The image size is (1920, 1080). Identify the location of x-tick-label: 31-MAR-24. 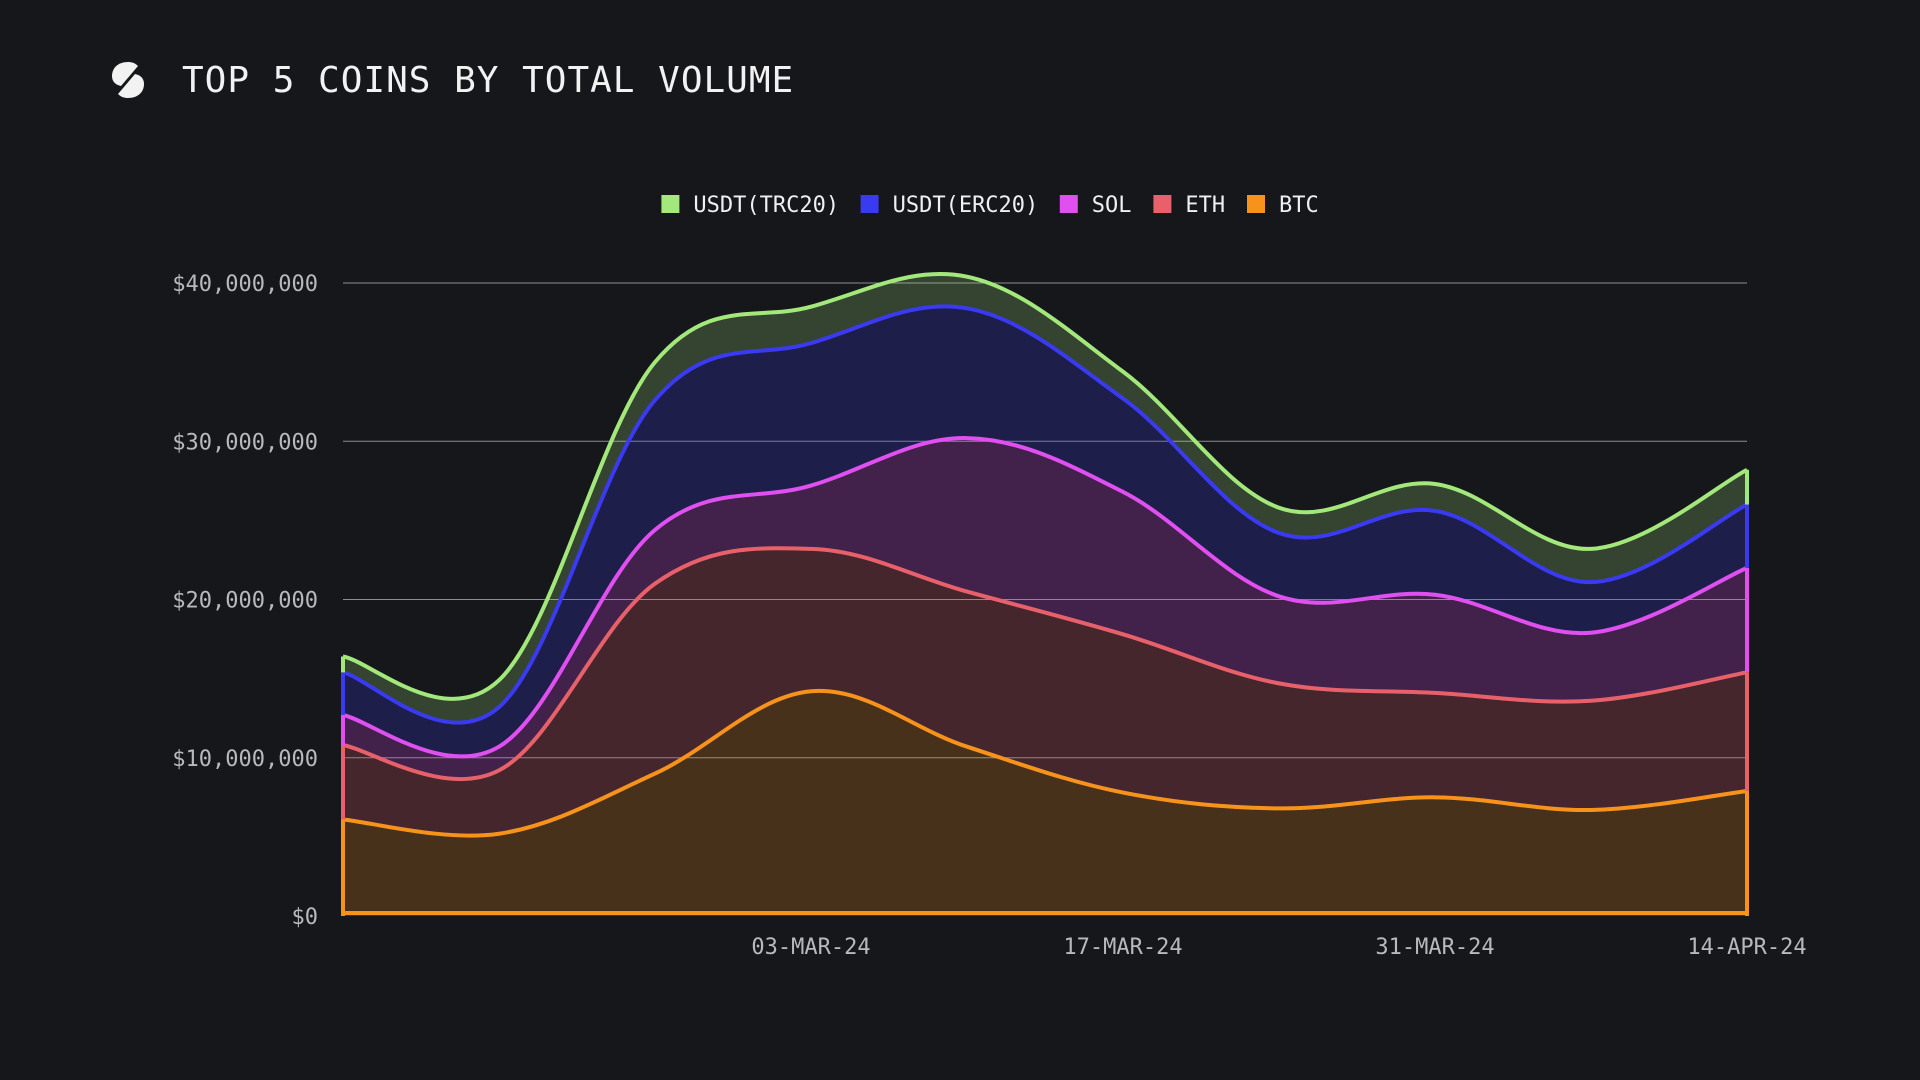
(1434, 947).